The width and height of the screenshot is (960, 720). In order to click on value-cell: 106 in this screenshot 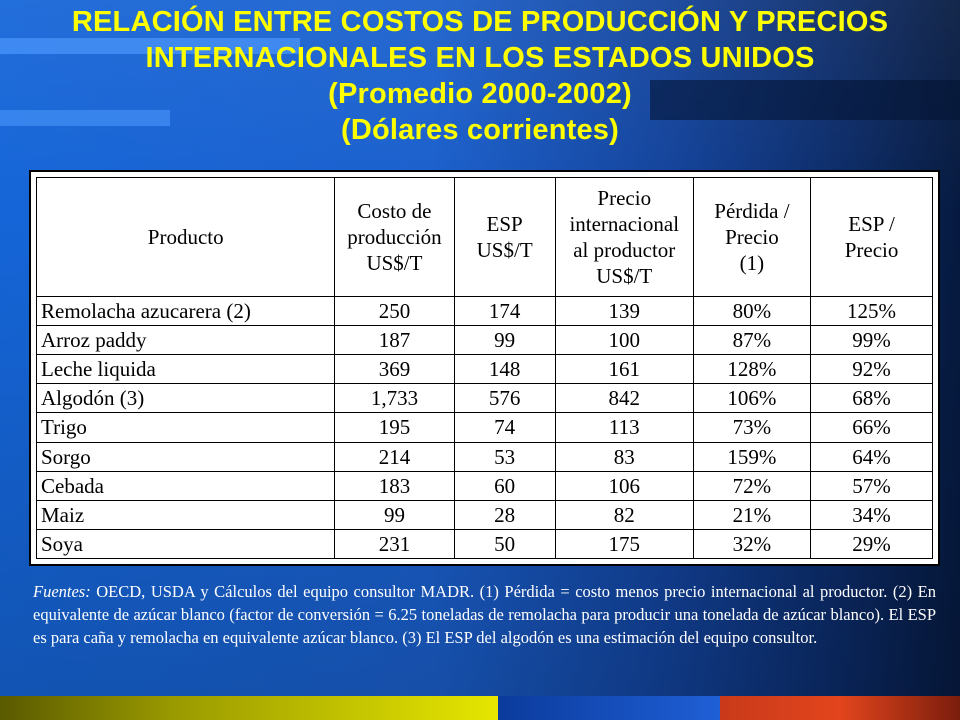, I will do `click(624, 485)`.